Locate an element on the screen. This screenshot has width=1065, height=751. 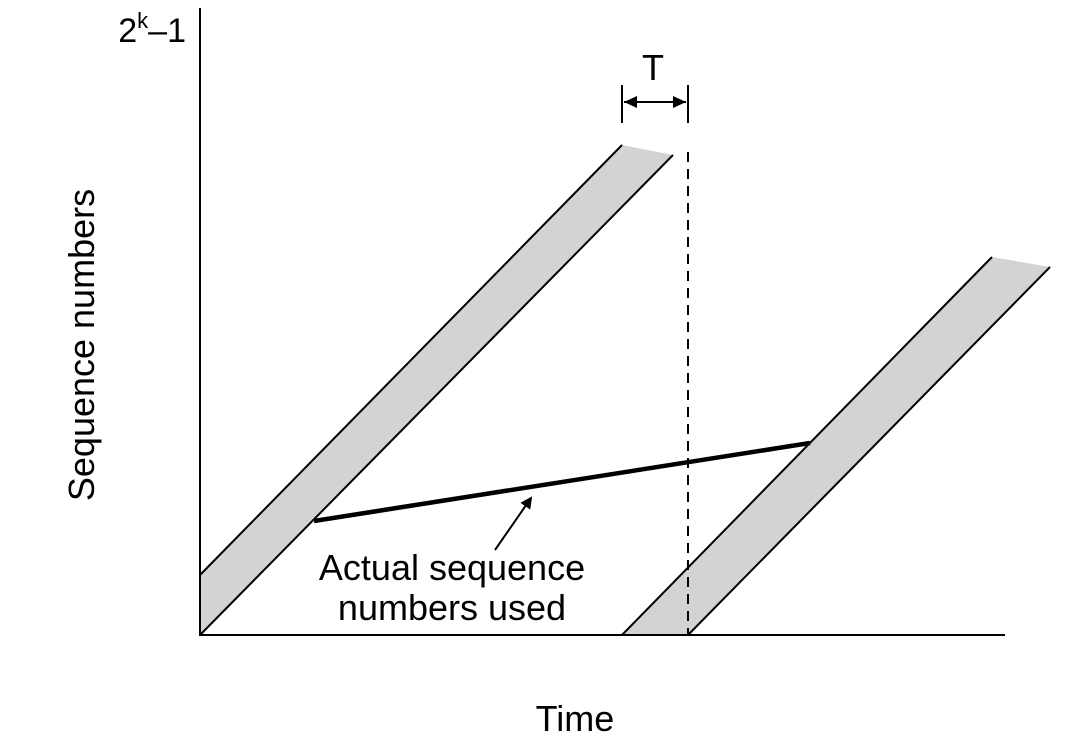
y-max-suffix: –1 is located at coordinates (167, 31).